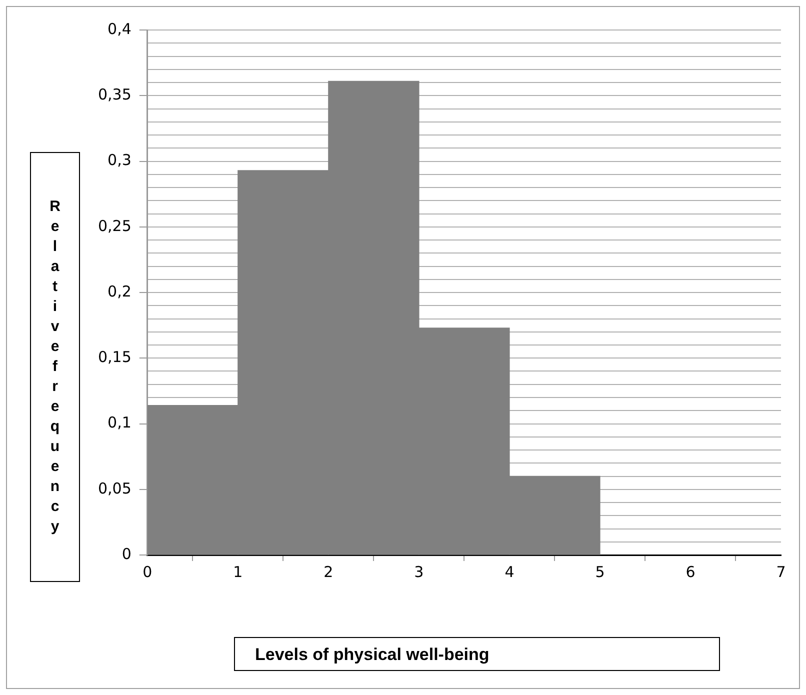 This screenshot has height=695, width=806. I want to click on y-tick-label: 0,4, so click(120, 29).